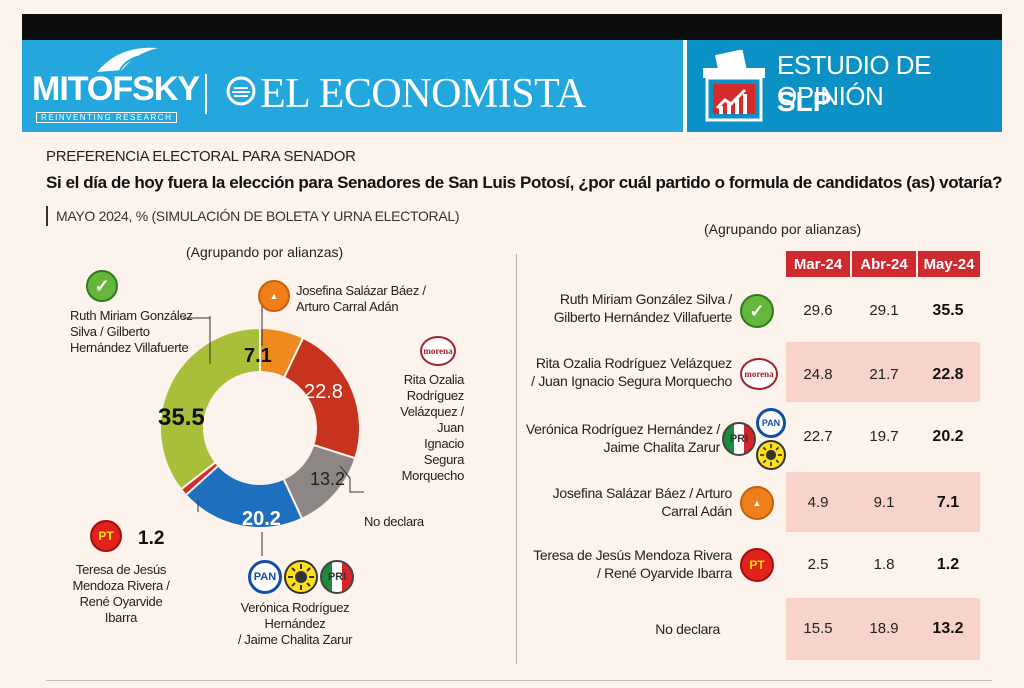 This screenshot has width=1024, height=688. What do you see at coordinates (151, 538) in the screenshot?
I see `donut-value-pt: 1.2` at bounding box center [151, 538].